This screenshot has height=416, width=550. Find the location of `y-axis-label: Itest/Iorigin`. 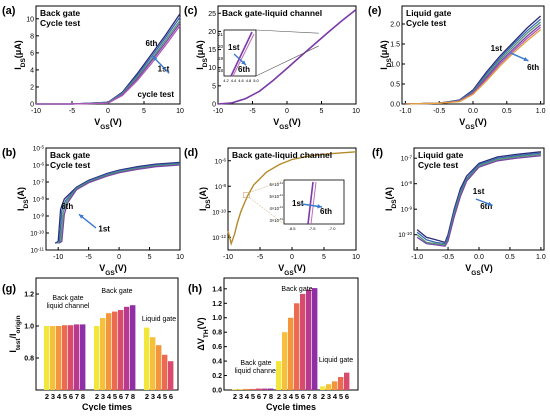

y-axis-label: Itest/Iorigin is located at coordinates (15, 333).